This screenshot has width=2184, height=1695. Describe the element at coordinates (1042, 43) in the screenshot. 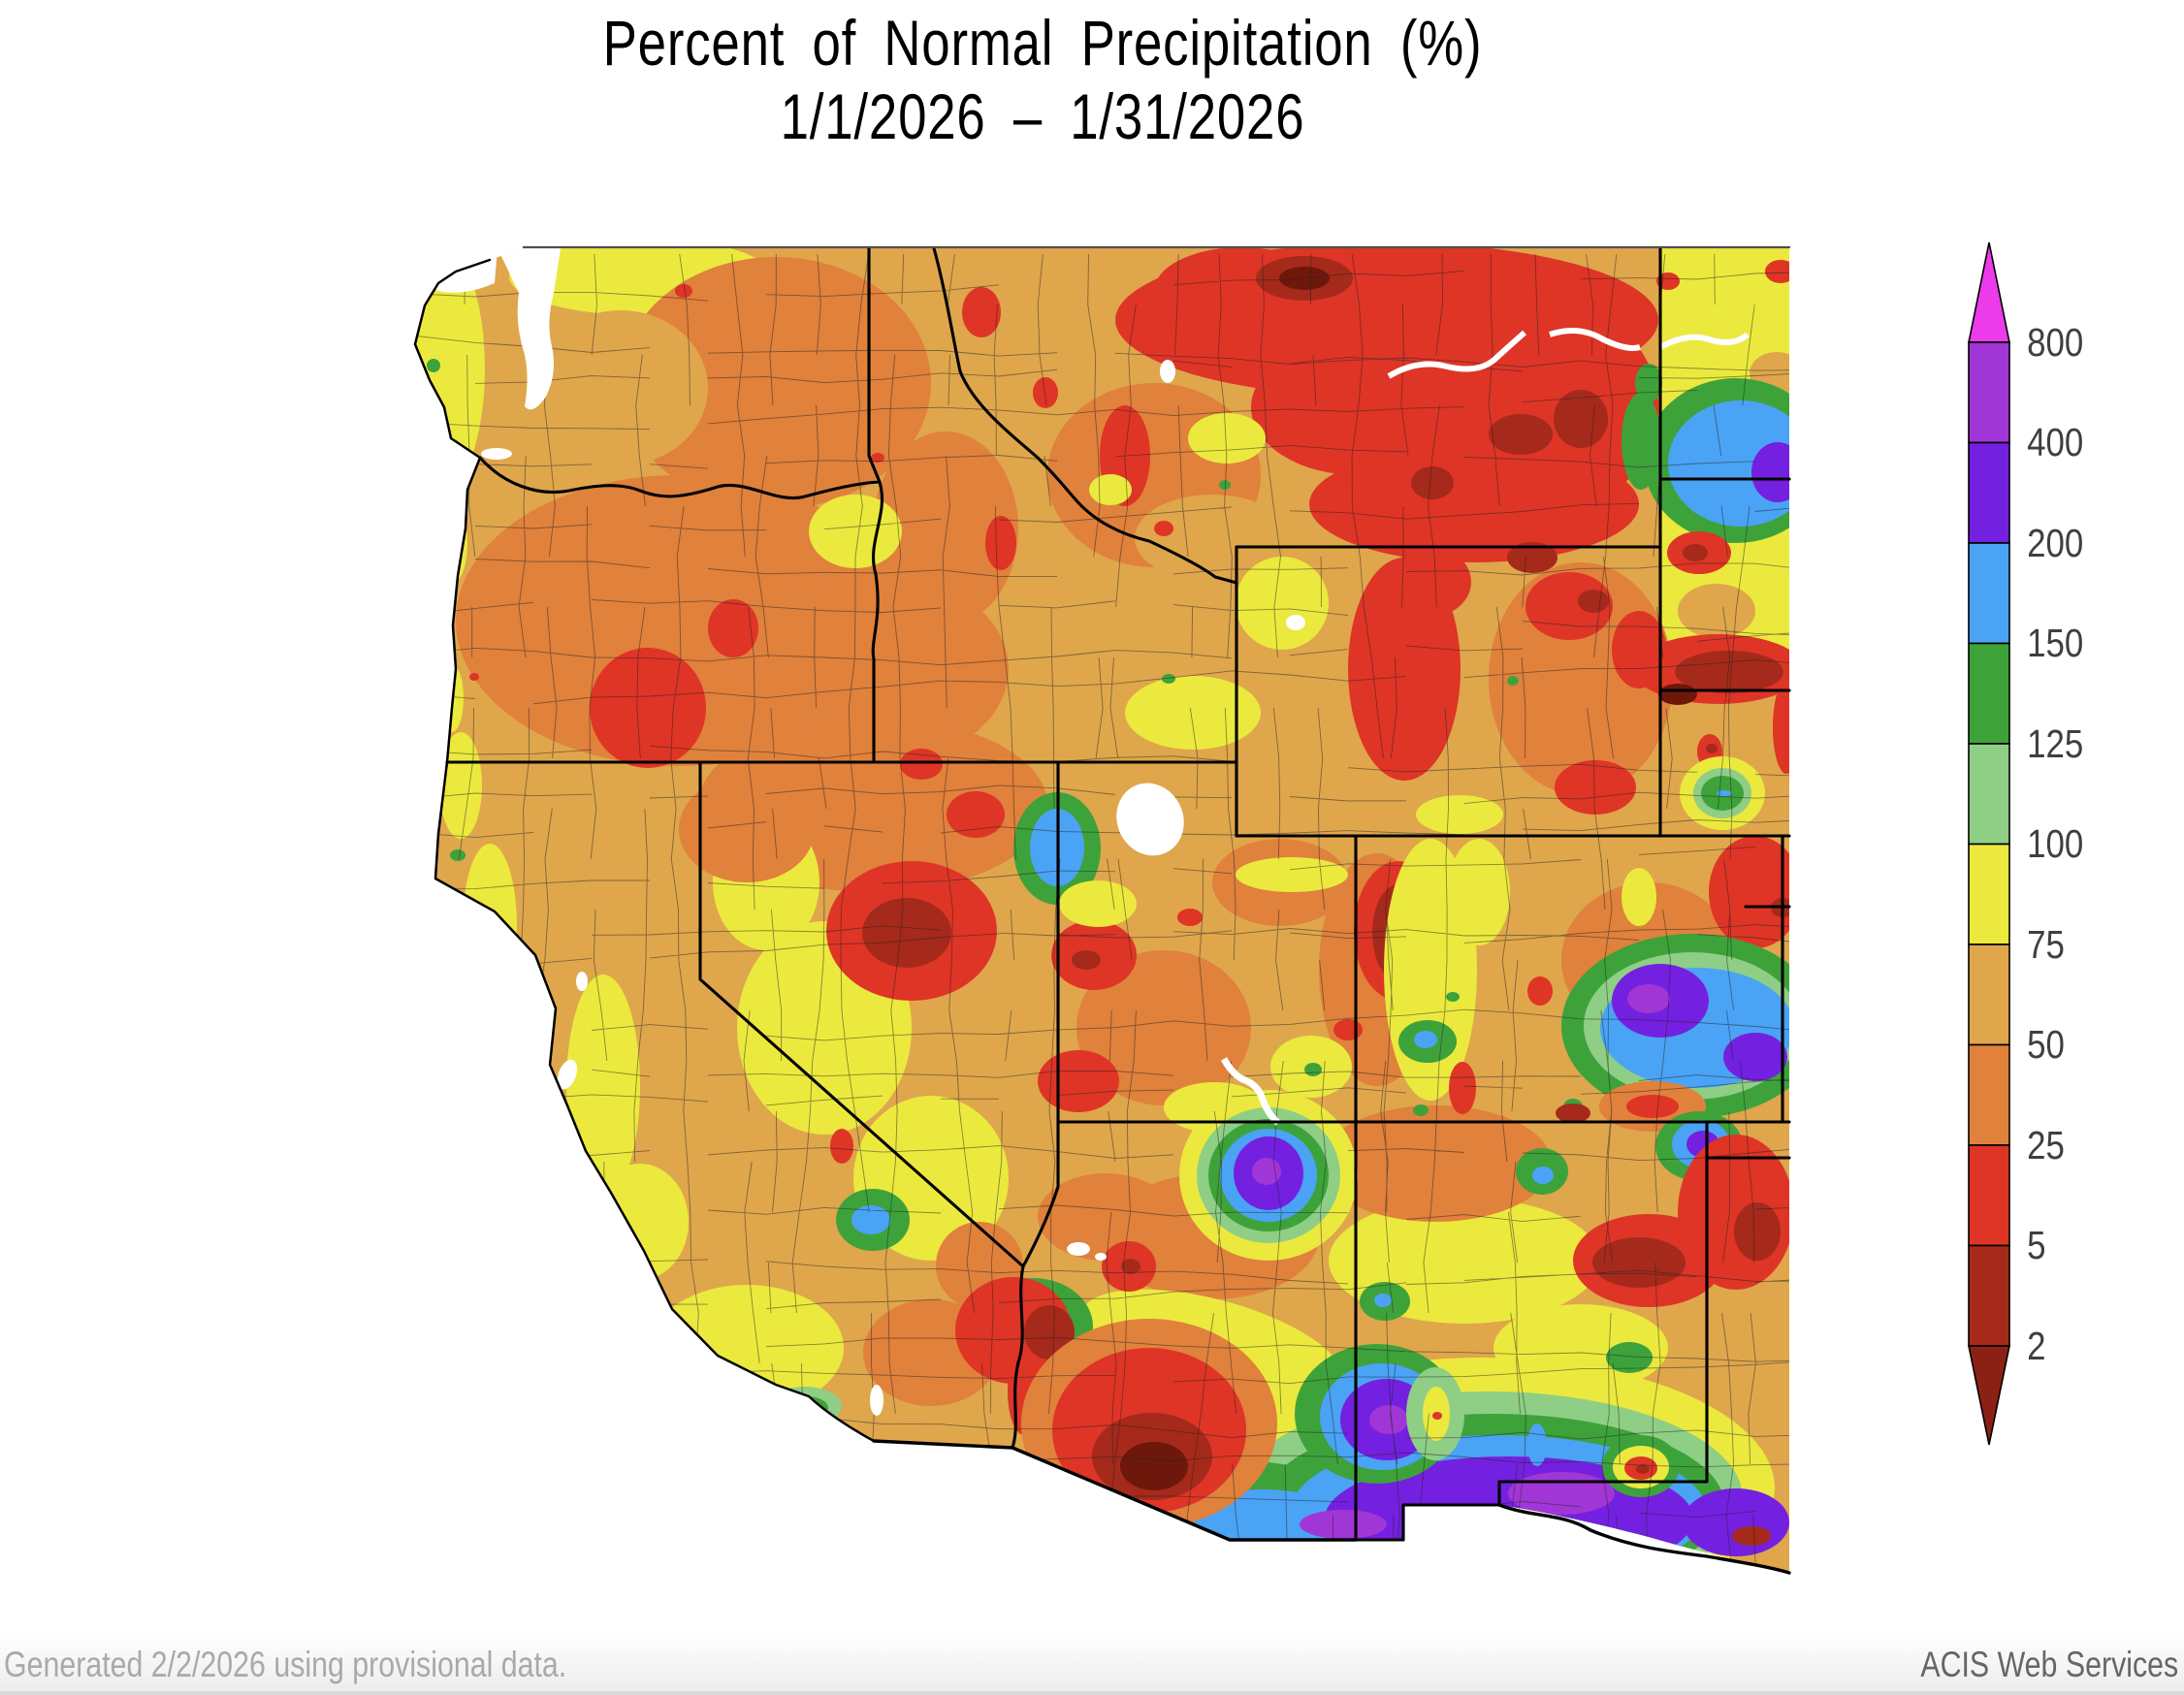

I see `map-title-line1: Percent of Normal Precipitation (%)` at that location.